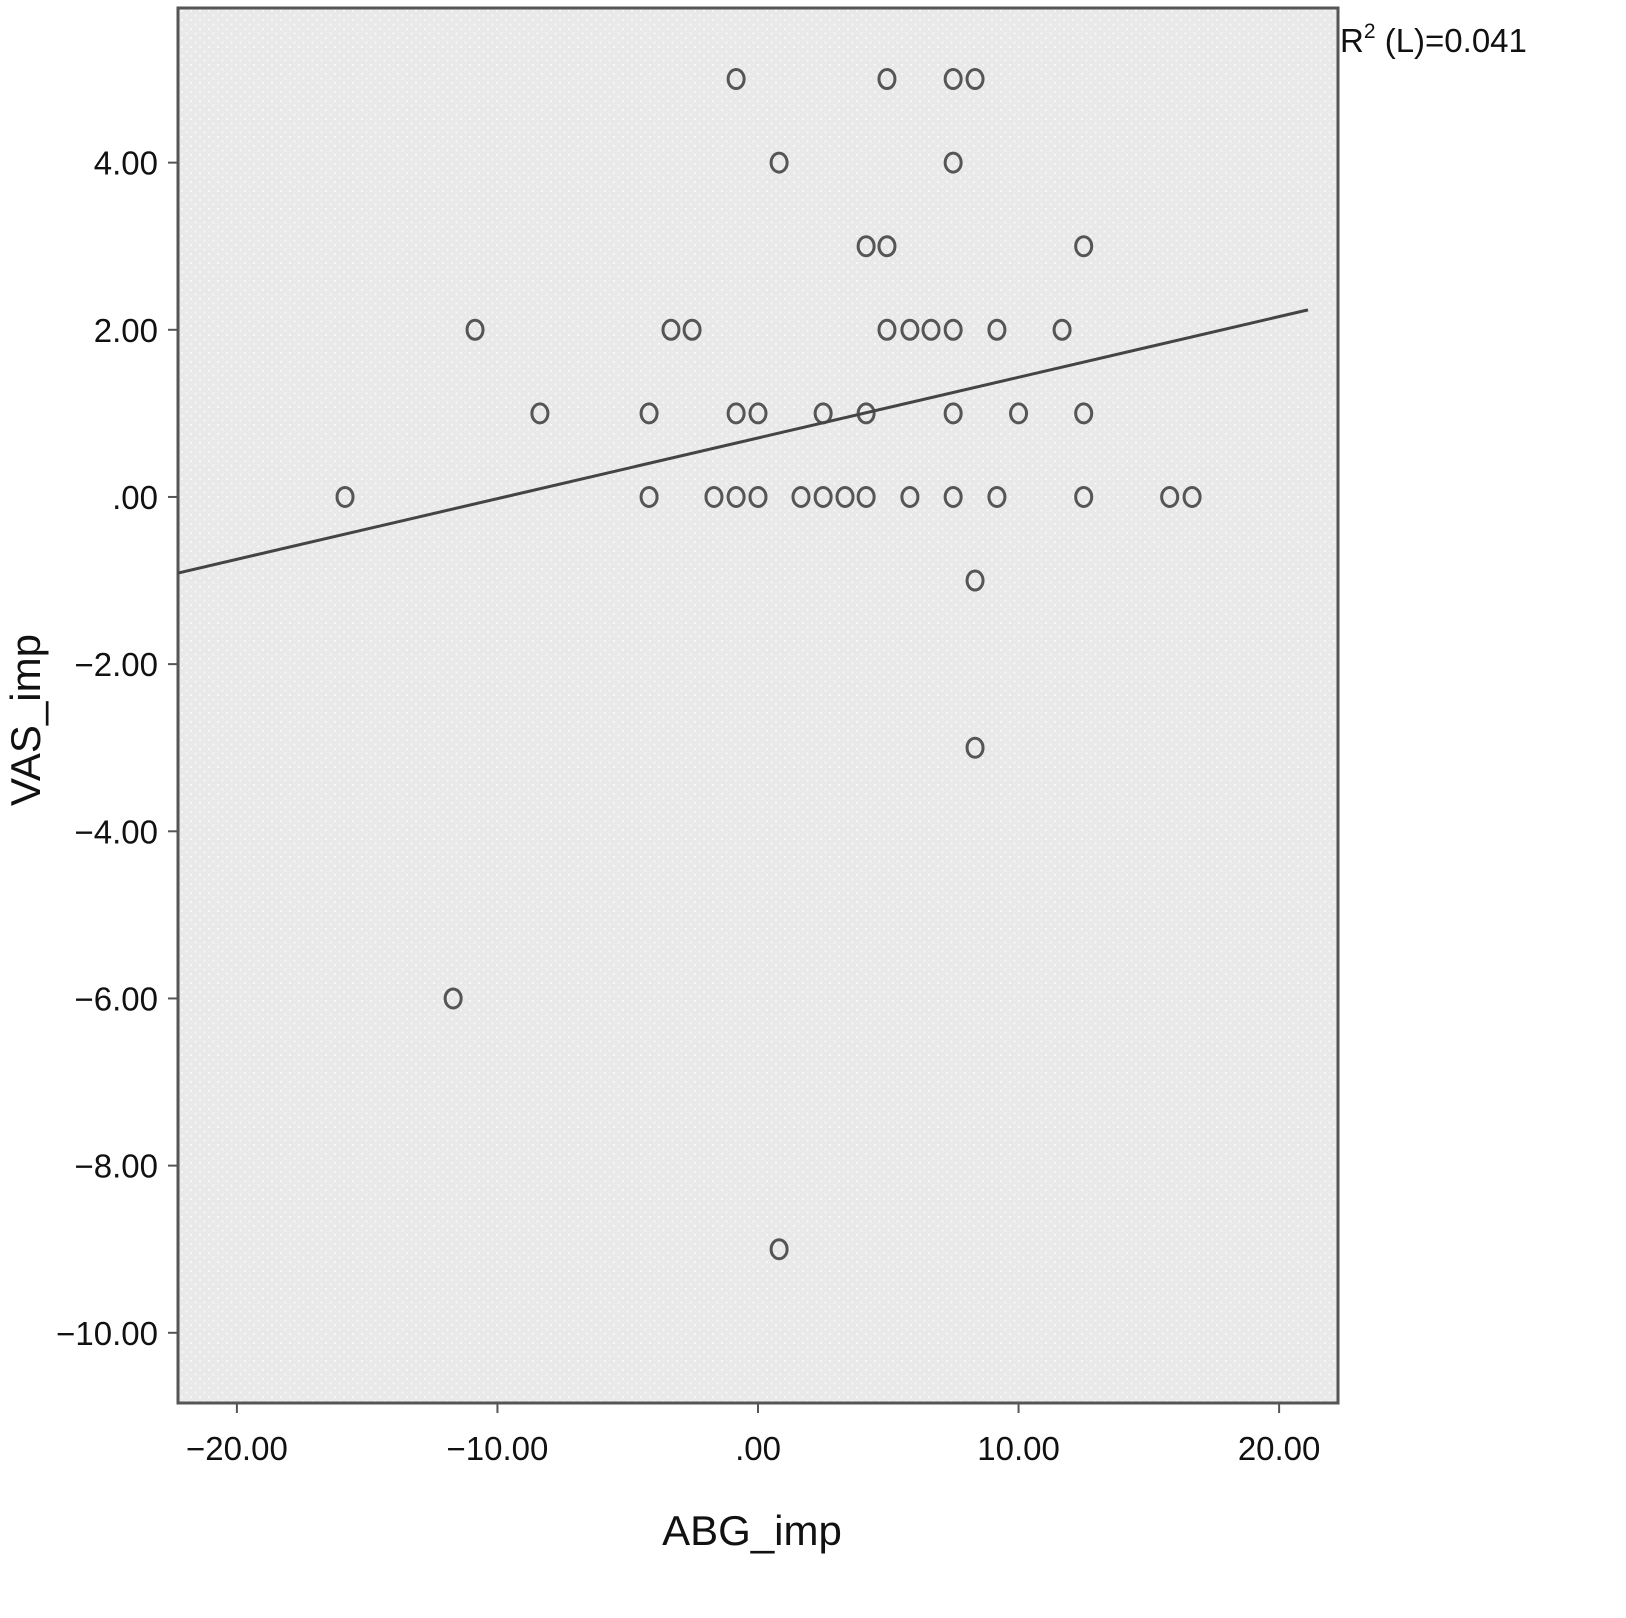 The width and height of the screenshot is (1626, 1618). I want to click on y-tick-label: .00, so click(135, 497).